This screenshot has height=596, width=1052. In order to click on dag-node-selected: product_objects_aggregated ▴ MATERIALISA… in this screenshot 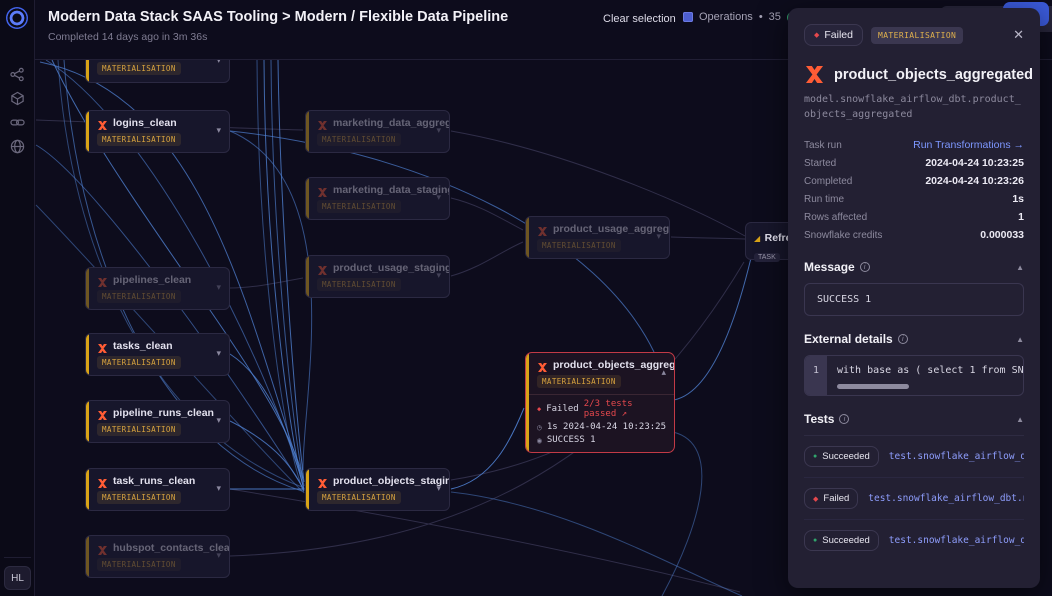, I will do `click(600, 402)`.